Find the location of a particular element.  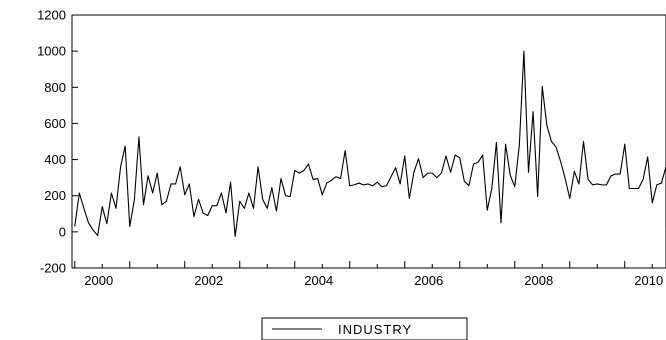

y-tick-label: 0 is located at coordinates (62, 231).